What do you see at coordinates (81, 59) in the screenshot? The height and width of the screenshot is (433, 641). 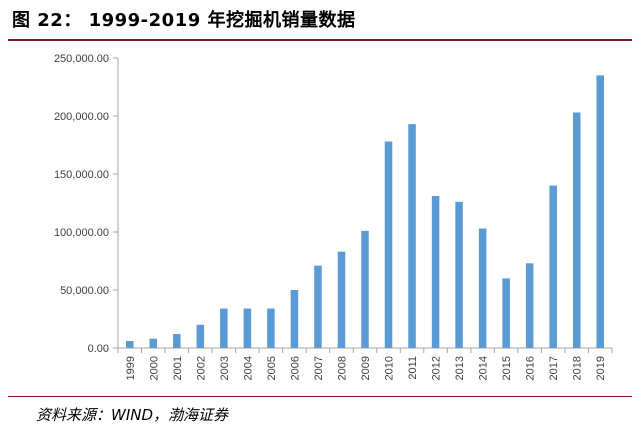 I see `y-tick-label: 250,000.00` at bounding box center [81, 59].